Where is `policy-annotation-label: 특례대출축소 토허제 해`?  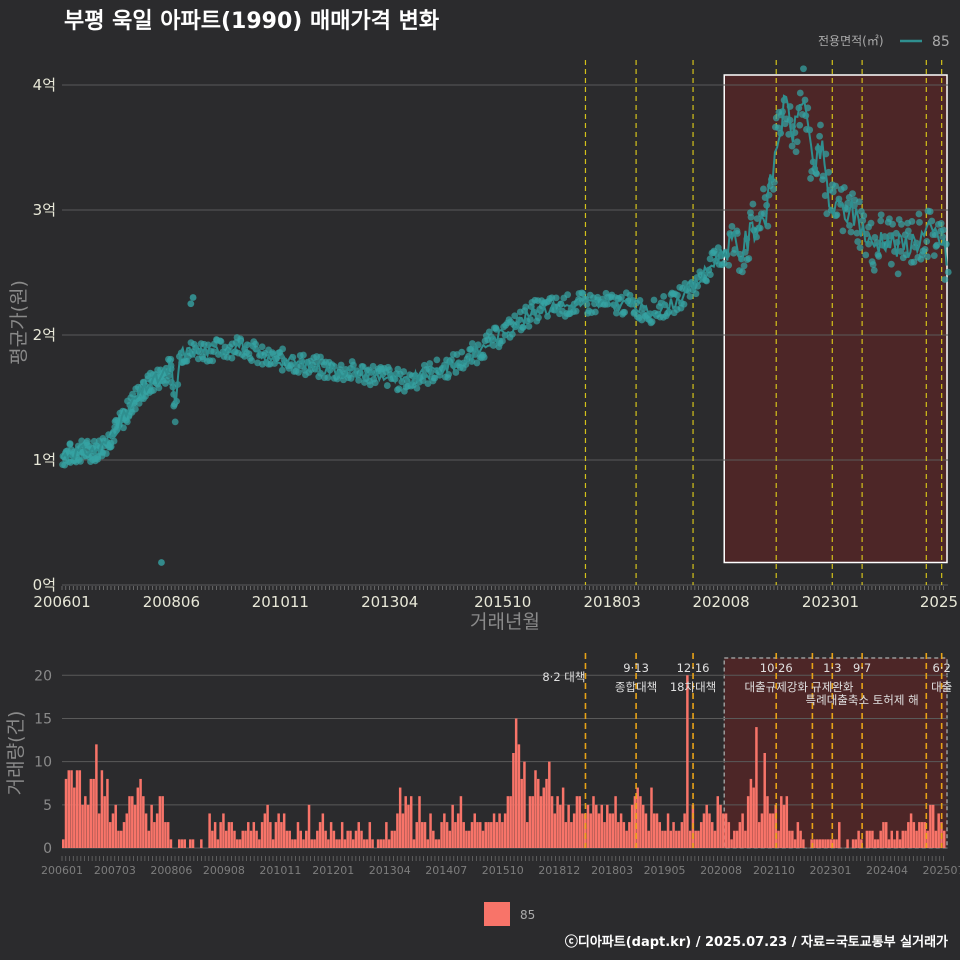 policy-annotation-label: 특례대출축소 토허제 해 is located at coordinates (862, 700).